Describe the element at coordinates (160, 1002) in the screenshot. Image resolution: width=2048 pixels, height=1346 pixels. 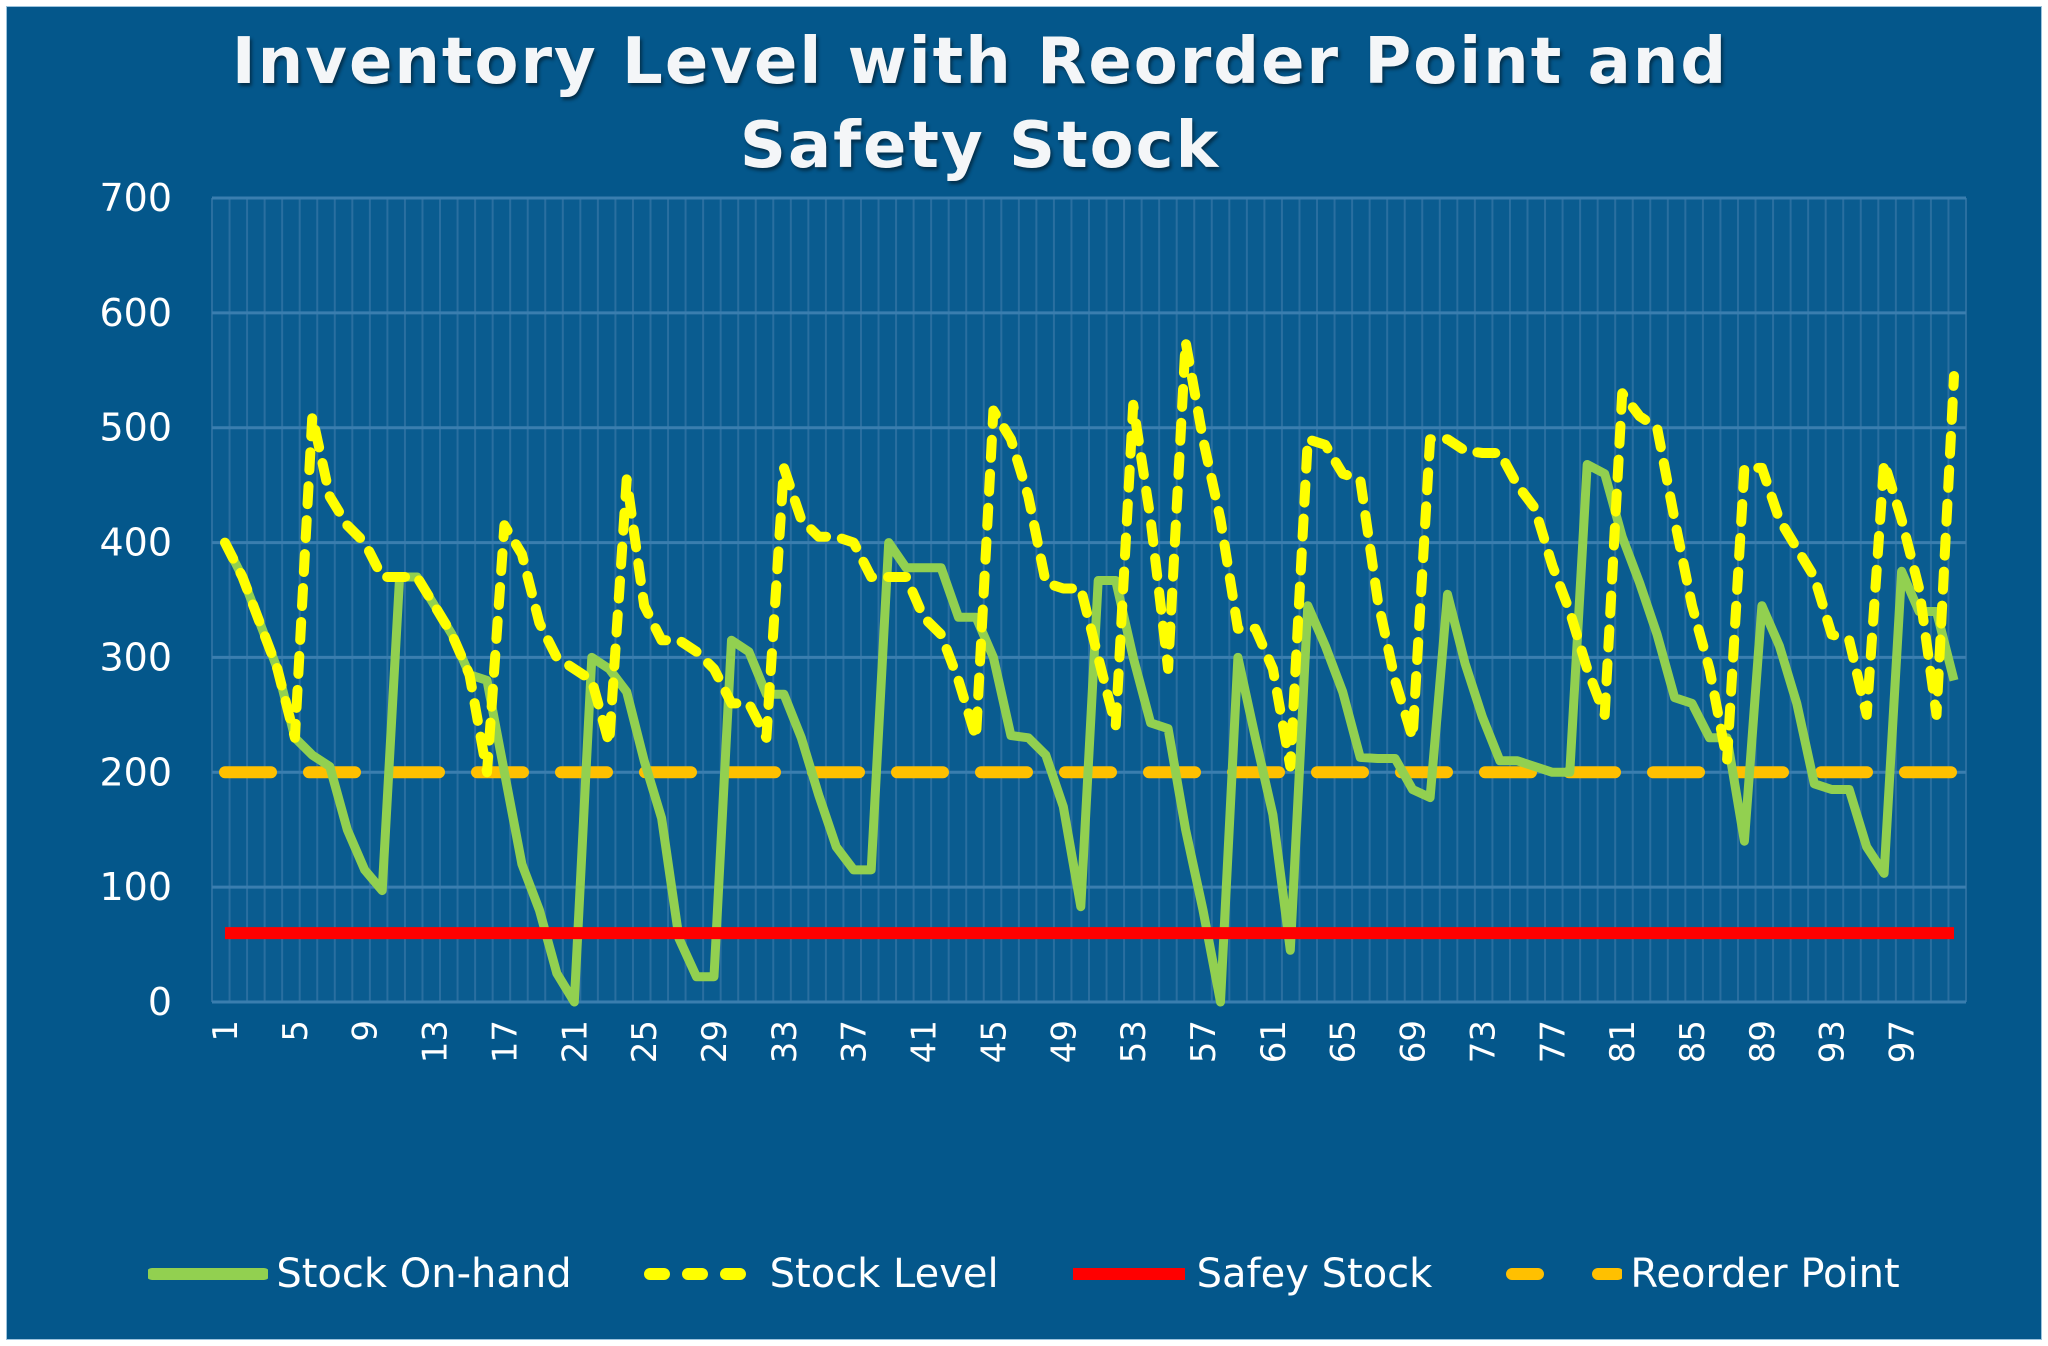
I see `y-tick-label: 0` at that location.